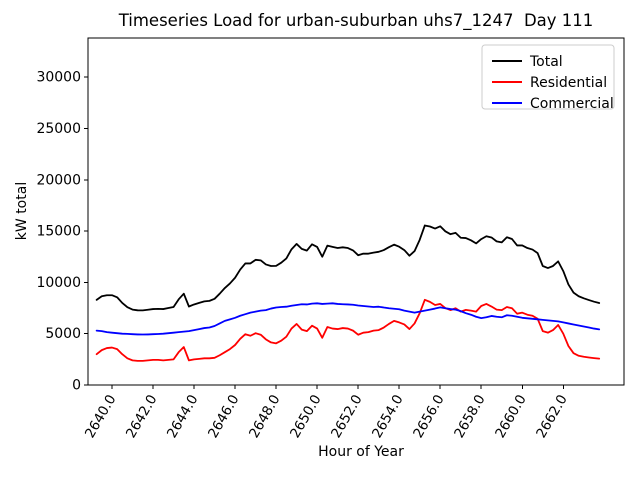 Image resolution: width=640 pixels, height=484 pixels. Describe the element at coordinates (572, 104) in the screenshot. I see `legend-label-commercial: Commercial` at that location.